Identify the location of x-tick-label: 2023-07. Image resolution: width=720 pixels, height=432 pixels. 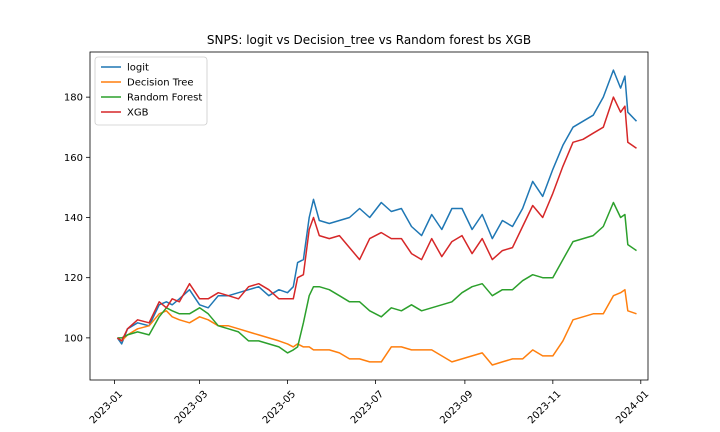
(367, 407).